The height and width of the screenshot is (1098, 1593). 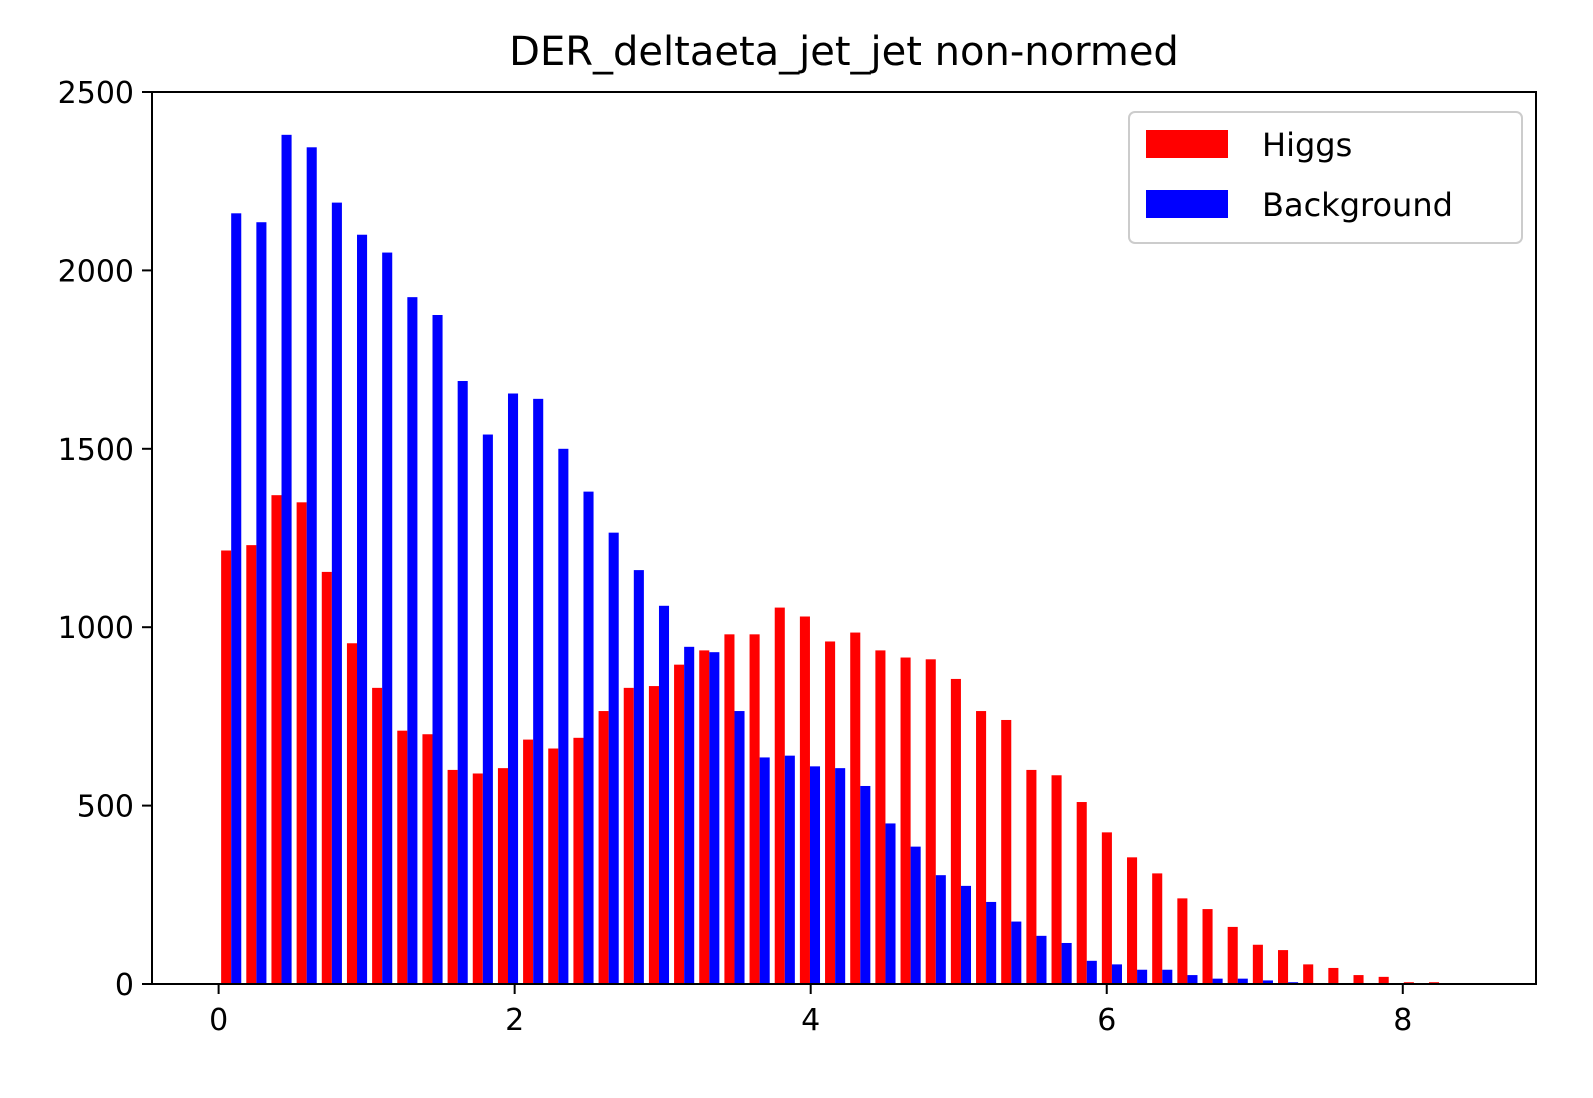 I want to click on legend-swatch-higgs, so click(x=1187, y=144).